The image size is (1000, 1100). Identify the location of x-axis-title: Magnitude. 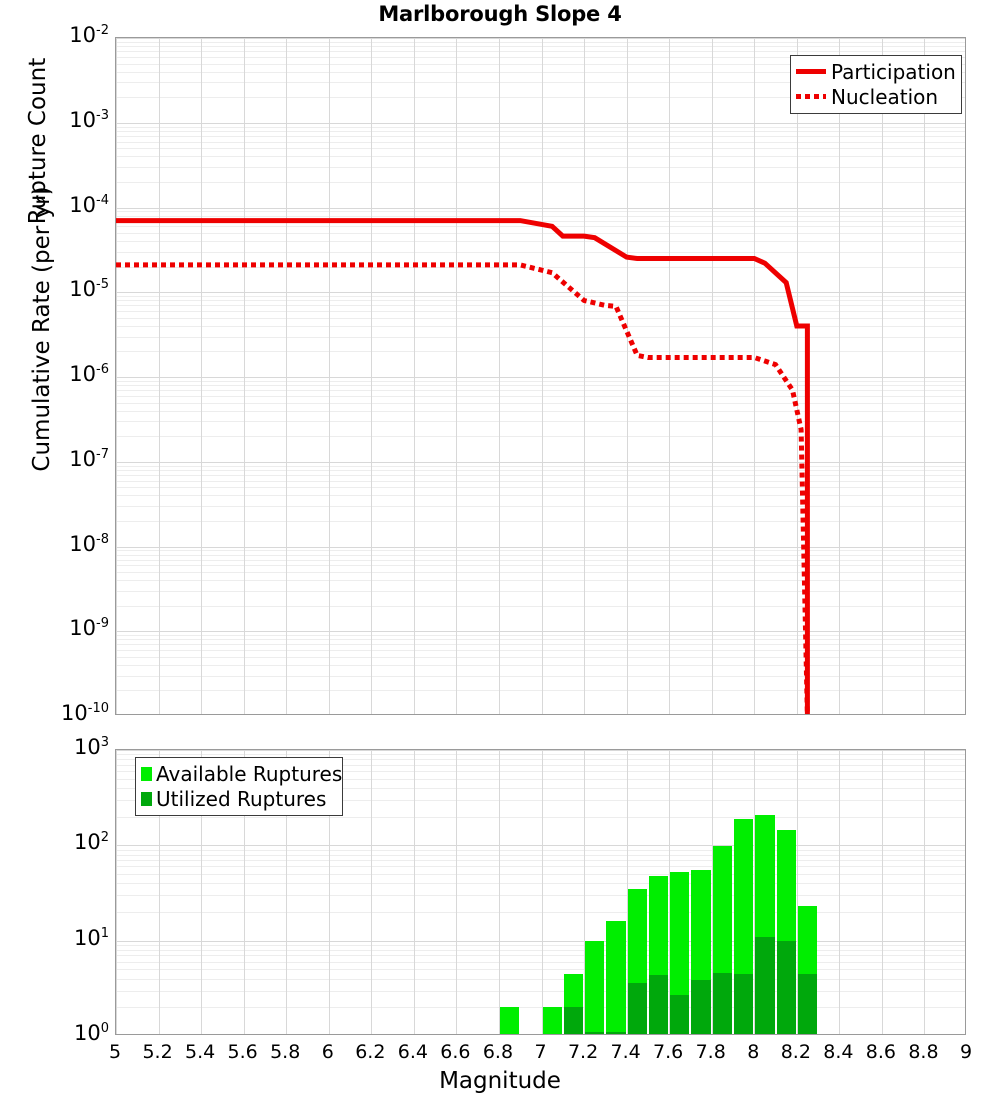
(500, 1081).